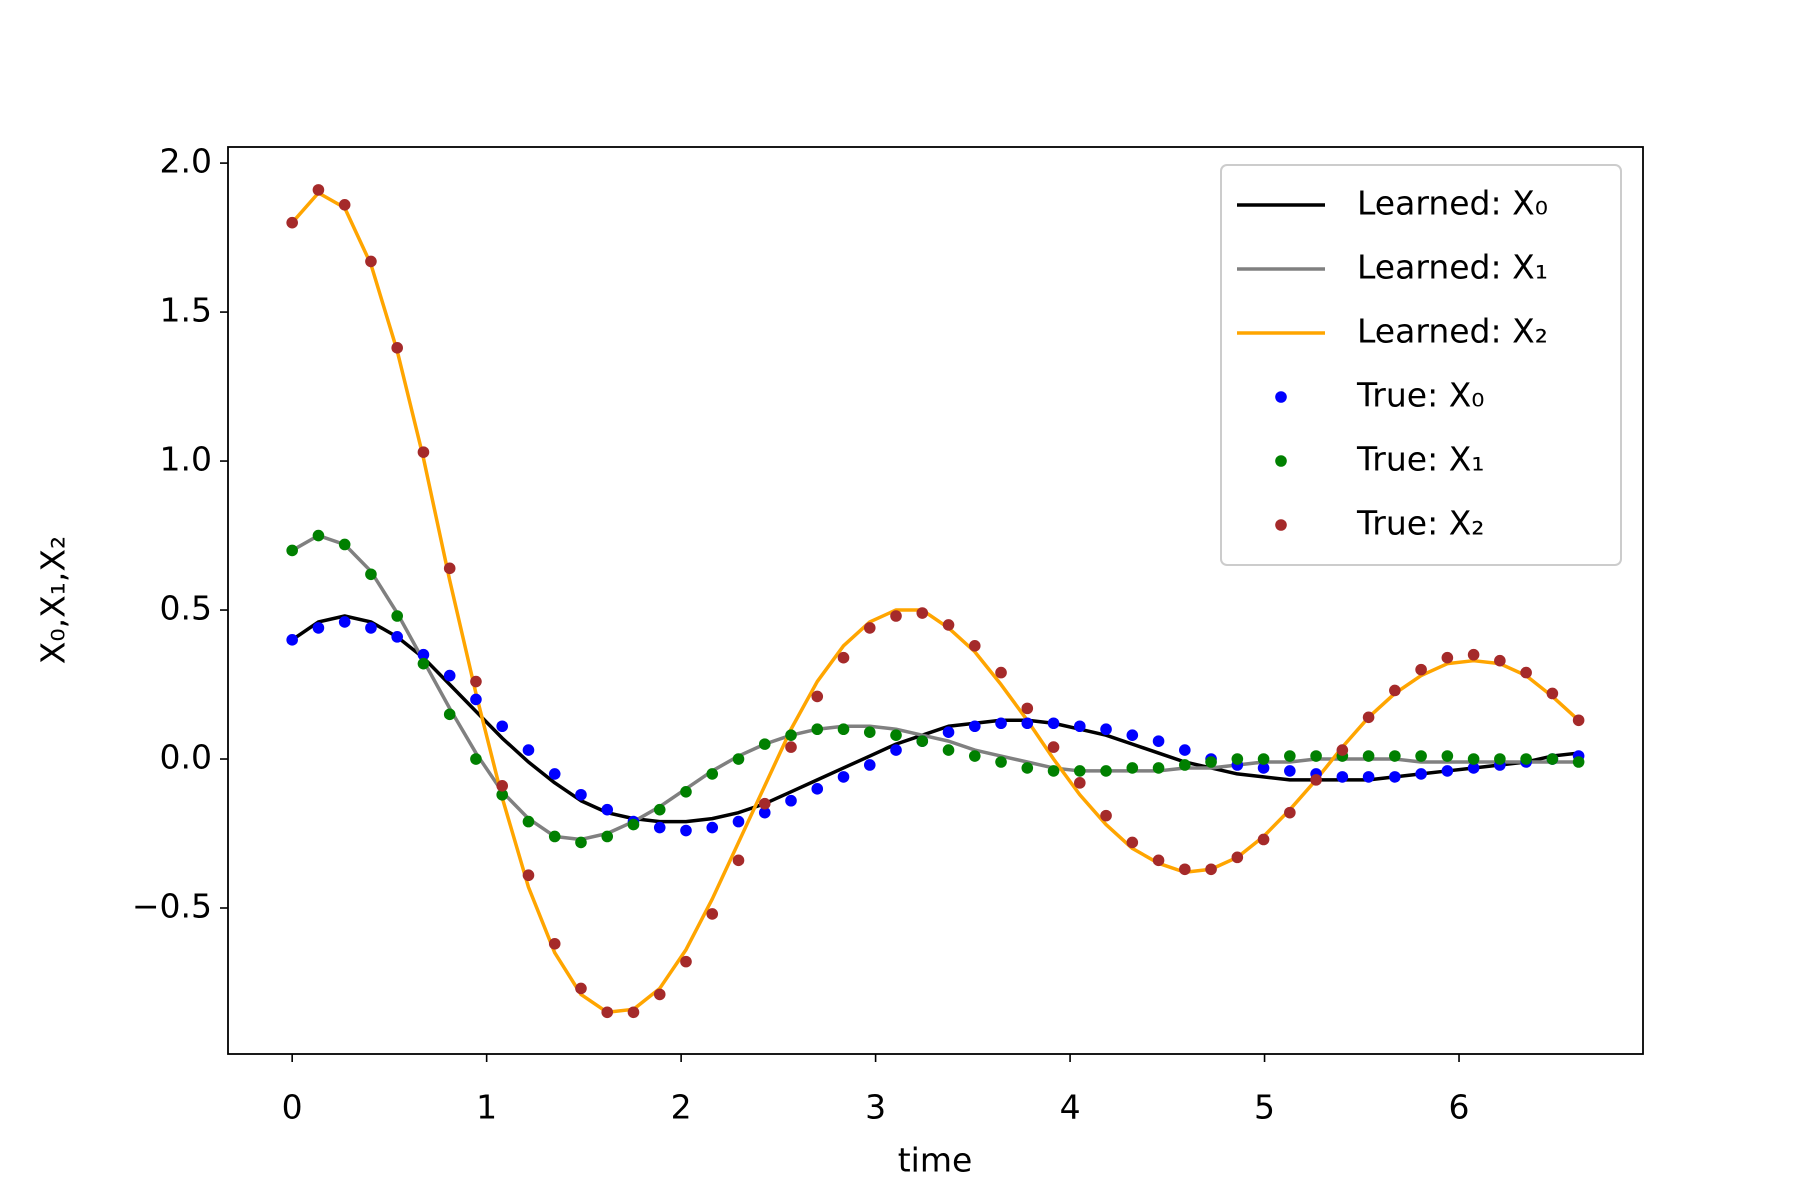 The width and height of the screenshot is (1800, 1200). What do you see at coordinates (1420, 459) in the screenshot?
I see `legend-label: True: X₁` at bounding box center [1420, 459].